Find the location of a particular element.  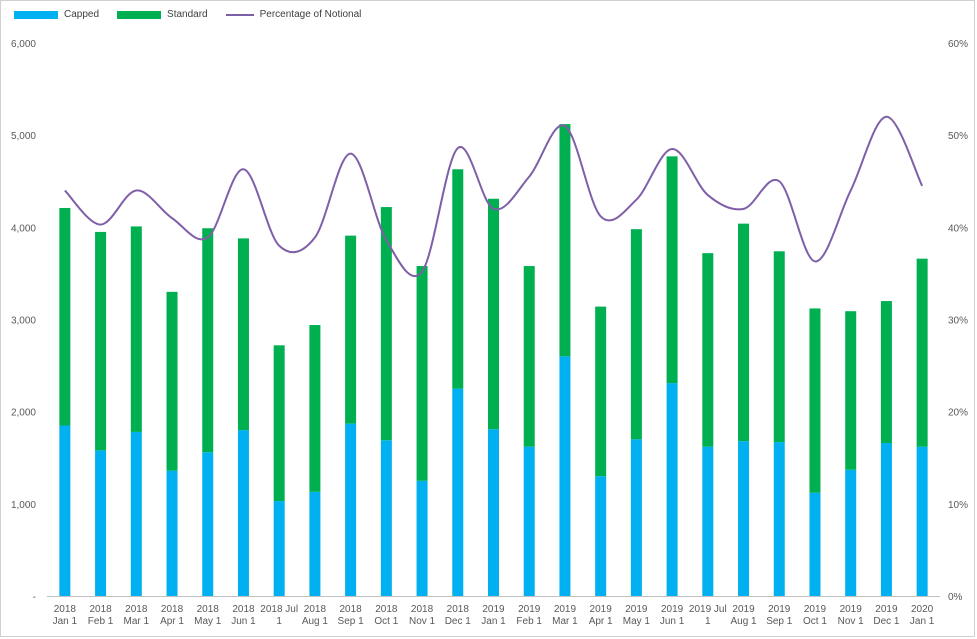

x-tick-label: 2018 Jan 1 is located at coordinates (65, 615).